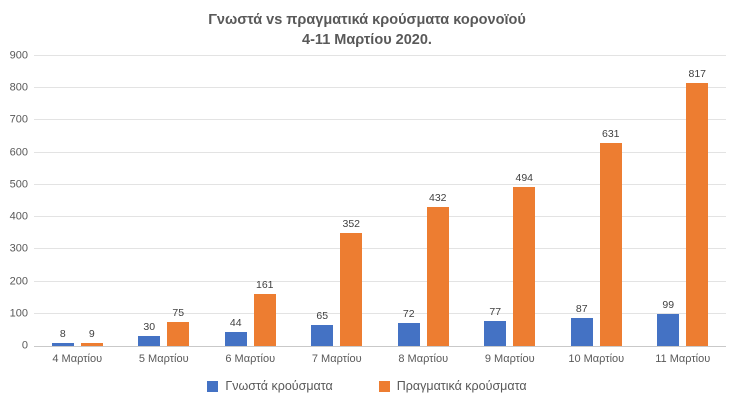 The height and width of the screenshot is (413, 734). Describe the element at coordinates (178, 312) in the screenshot. I see `bar-value-label: 75` at that location.